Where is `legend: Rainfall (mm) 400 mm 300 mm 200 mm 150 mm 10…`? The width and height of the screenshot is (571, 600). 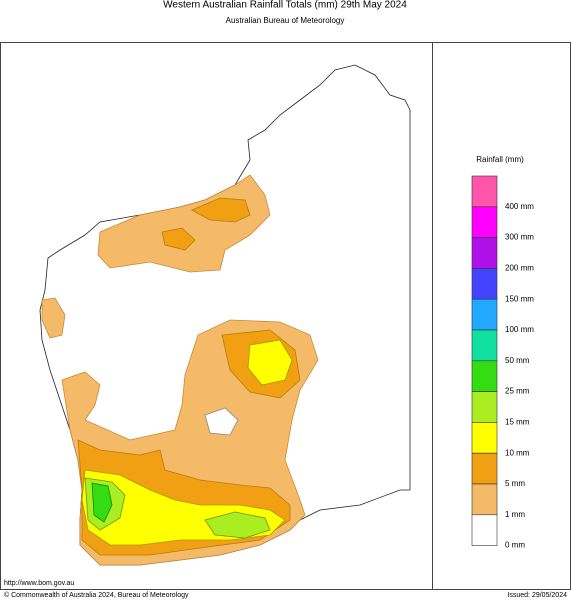 legend: Rainfall (mm) 400 mm 300 mm 200 mm 150 mm 10… is located at coordinates (502, 352).